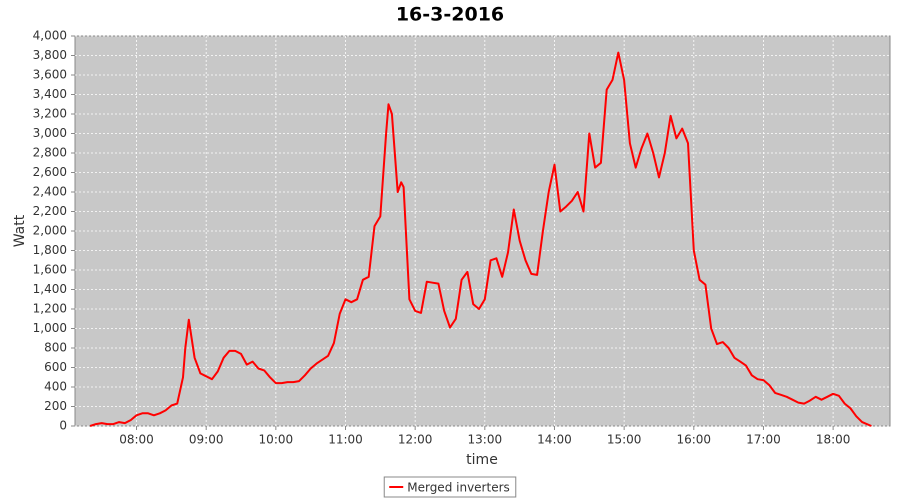  I want to click on y-tick-label: 0, so click(63, 426).